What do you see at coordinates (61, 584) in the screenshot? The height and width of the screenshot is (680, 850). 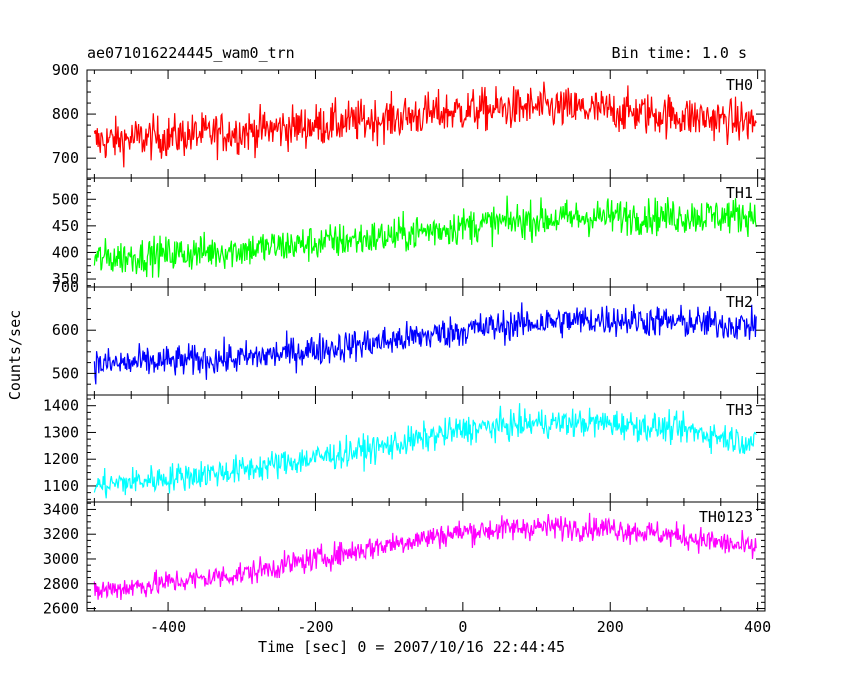 I see `y-tick-label: 2800` at bounding box center [61, 584].